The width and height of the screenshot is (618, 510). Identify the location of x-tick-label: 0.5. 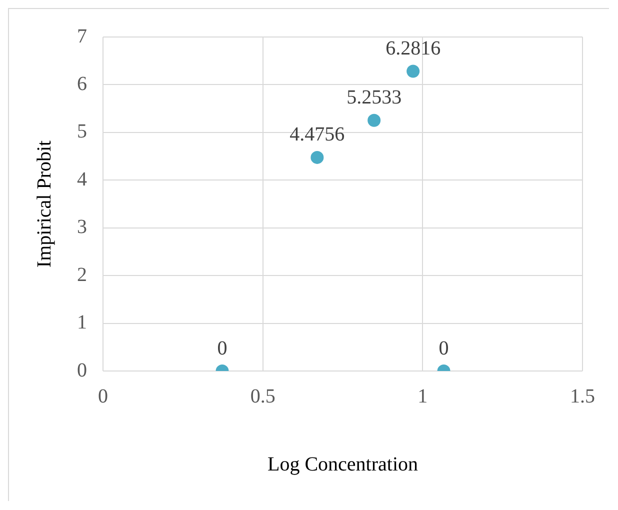
(263, 396).